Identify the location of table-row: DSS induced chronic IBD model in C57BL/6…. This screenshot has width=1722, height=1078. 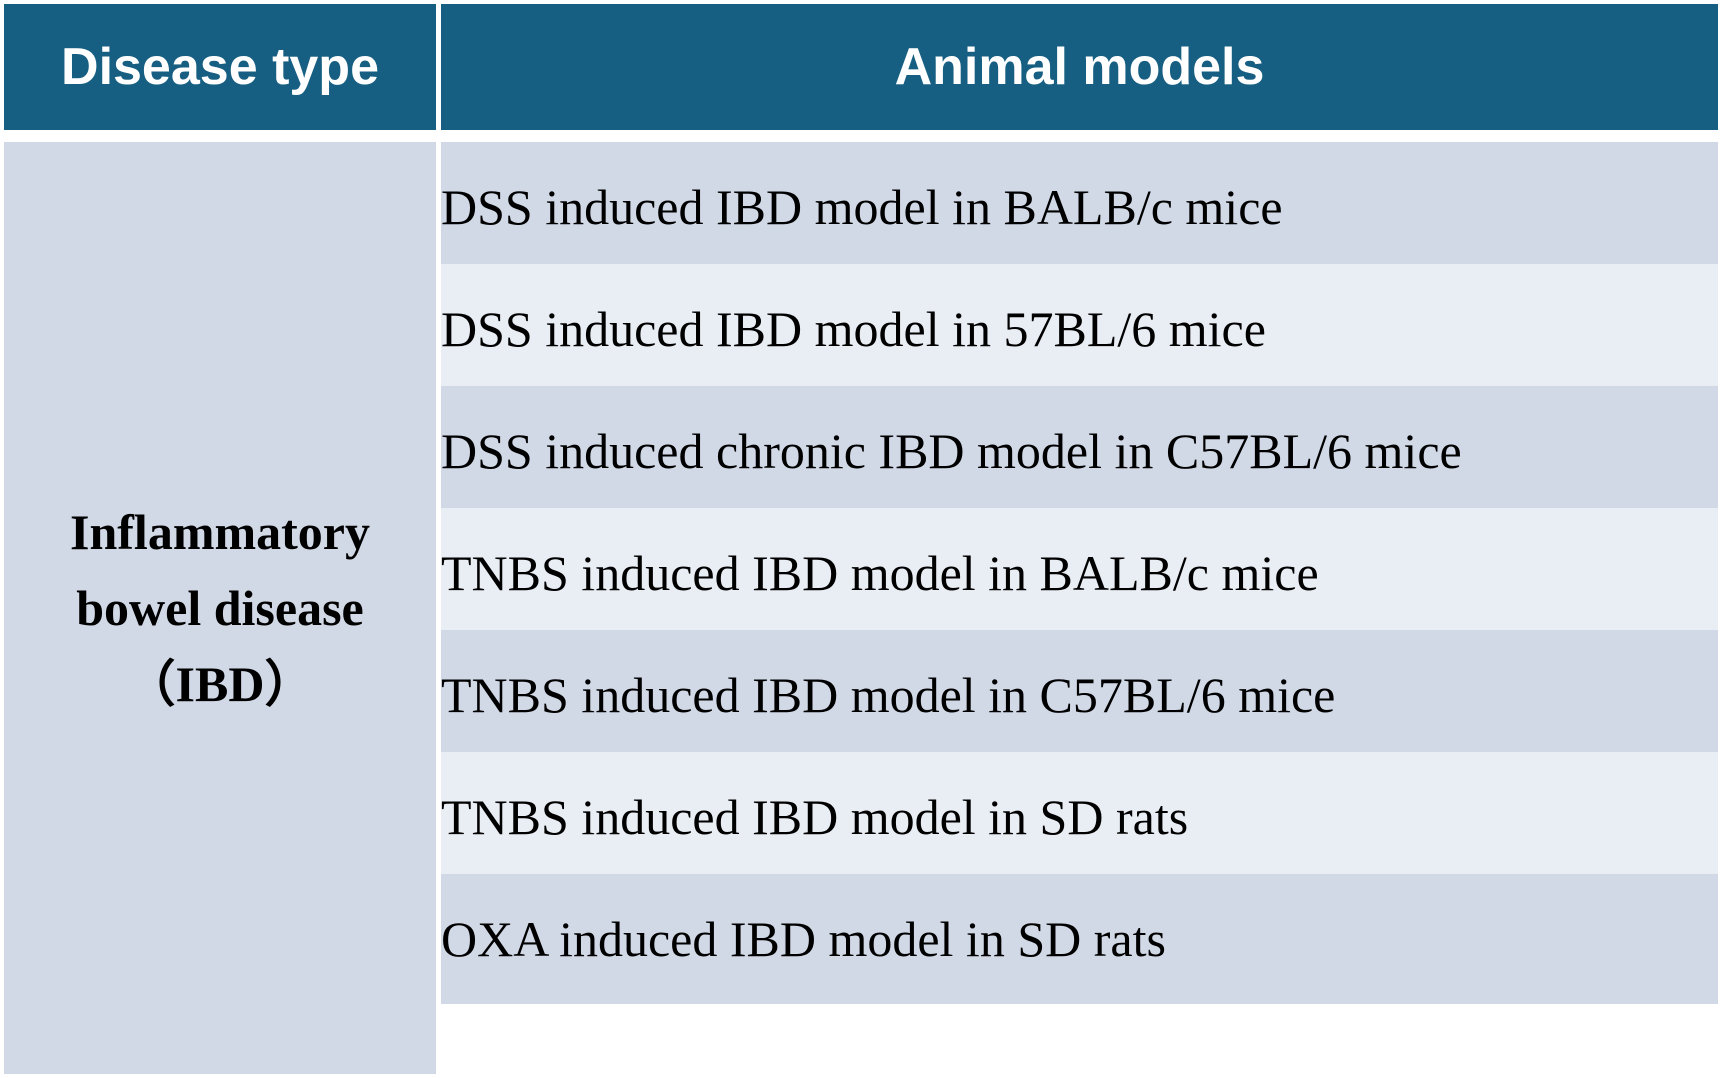
(1079, 451).